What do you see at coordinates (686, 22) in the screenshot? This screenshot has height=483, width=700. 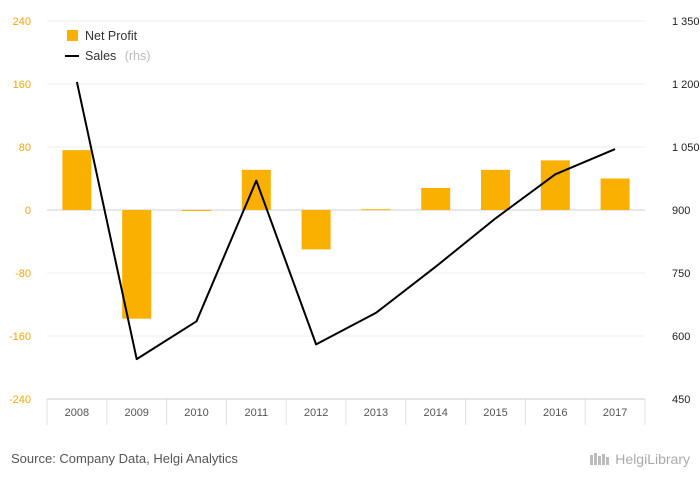 I see `y-right-tick-label: 1 350` at bounding box center [686, 22].